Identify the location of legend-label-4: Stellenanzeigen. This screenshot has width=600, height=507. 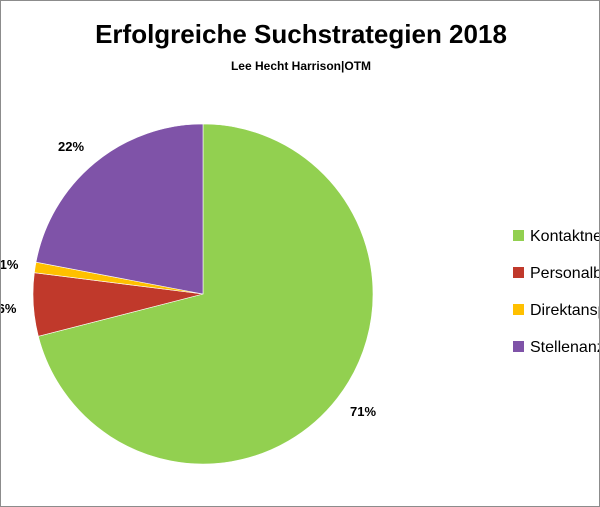
(564, 347).